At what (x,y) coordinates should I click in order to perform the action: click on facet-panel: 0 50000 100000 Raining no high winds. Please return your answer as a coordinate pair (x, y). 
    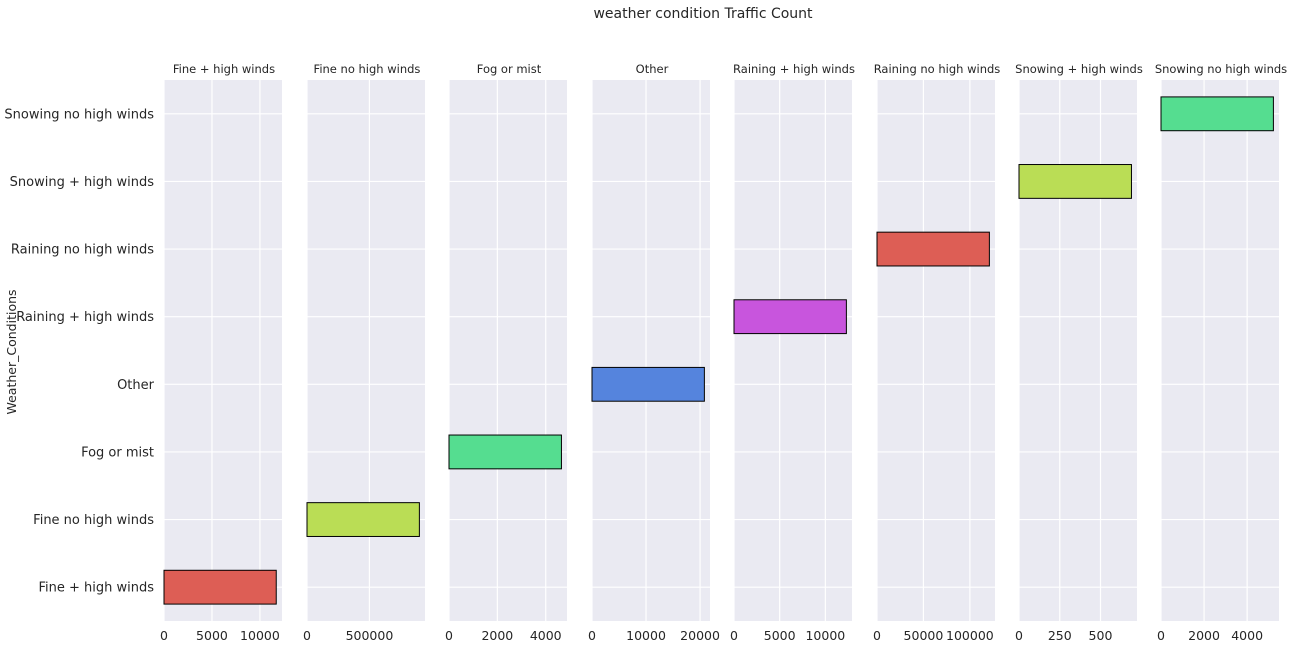
    Looking at the image, I should click on (936, 352).